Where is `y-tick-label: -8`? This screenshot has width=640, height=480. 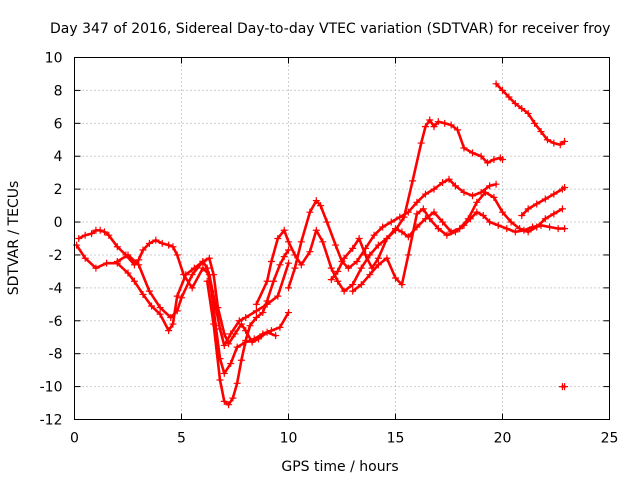
y-tick-label: -8 is located at coordinates (56, 355).